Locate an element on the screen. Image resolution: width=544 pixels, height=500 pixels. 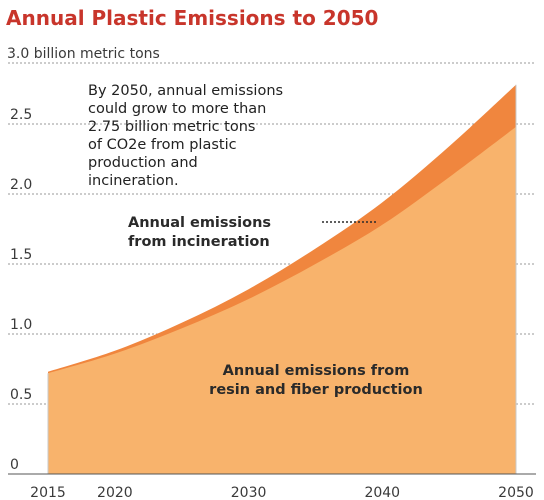
x-tick-label: 2015 is located at coordinates (48, 492).